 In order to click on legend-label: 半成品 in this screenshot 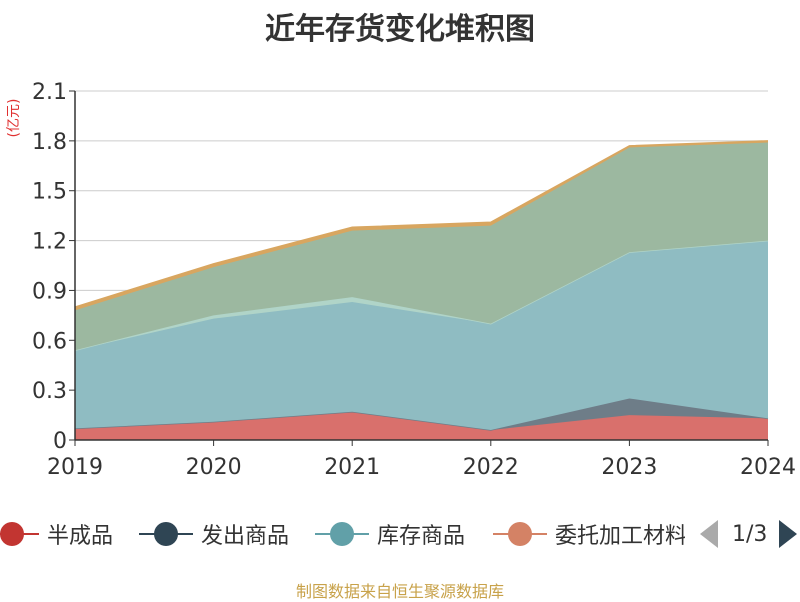, I will do `click(80, 536)`.